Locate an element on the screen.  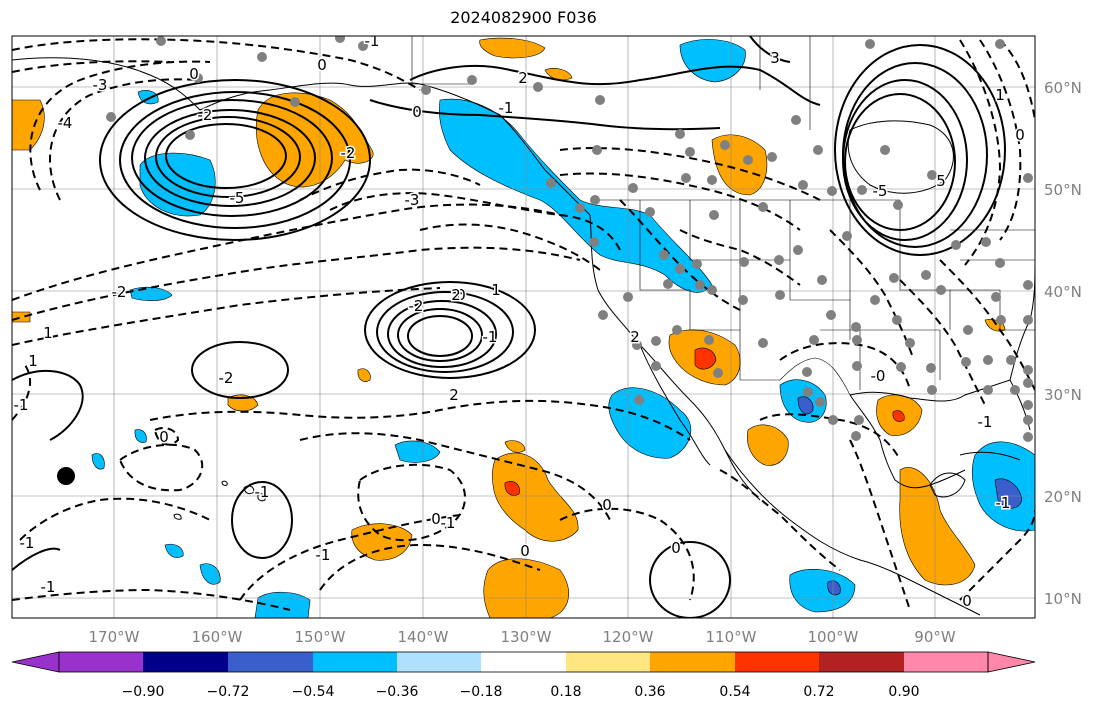
colorbar-tick-label: −0.36 is located at coordinates (397, 692).